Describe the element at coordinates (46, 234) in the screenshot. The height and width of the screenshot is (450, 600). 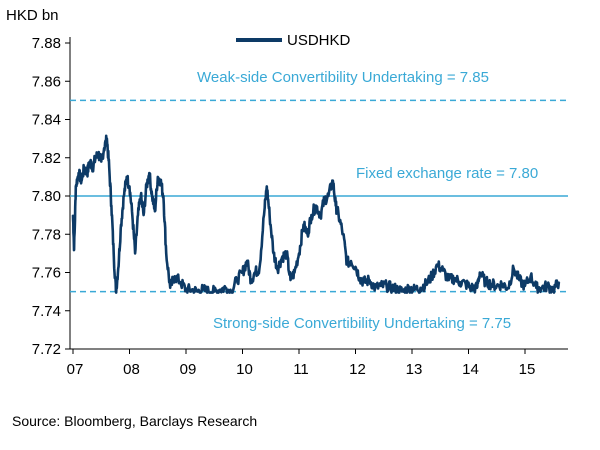
I see `y-tick-label: 7.78` at that location.